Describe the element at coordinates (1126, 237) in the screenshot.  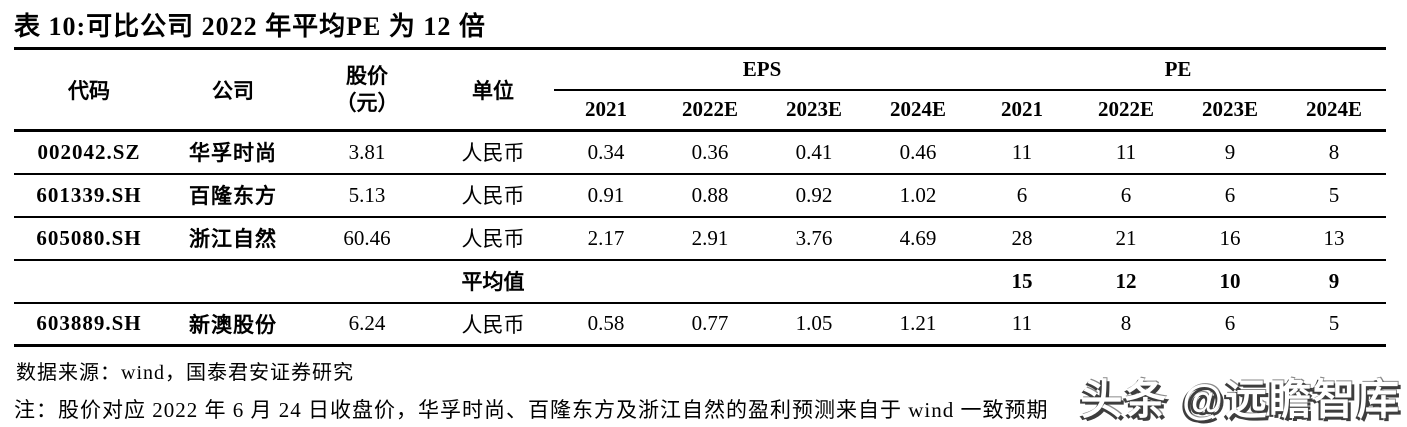
I see `cell-pe: 21` at that location.